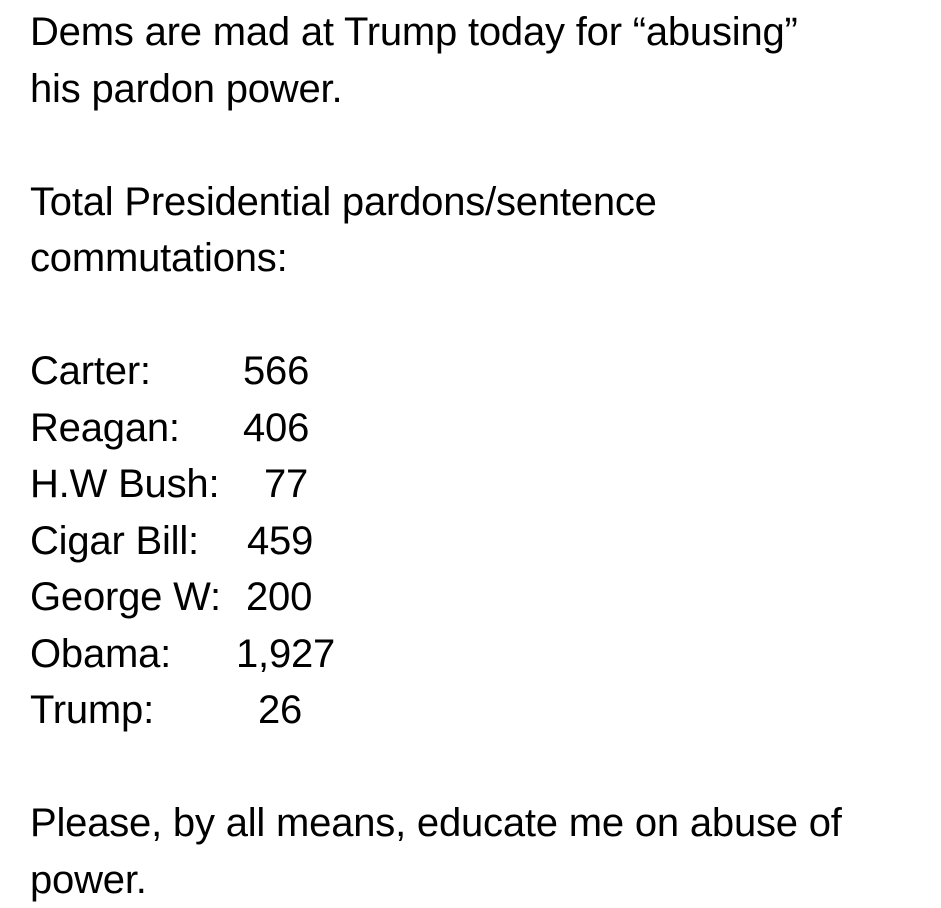 The width and height of the screenshot is (941, 908). Describe the element at coordinates (92, 710) in the screenshot. I see `president-name: Trump:` at that location.